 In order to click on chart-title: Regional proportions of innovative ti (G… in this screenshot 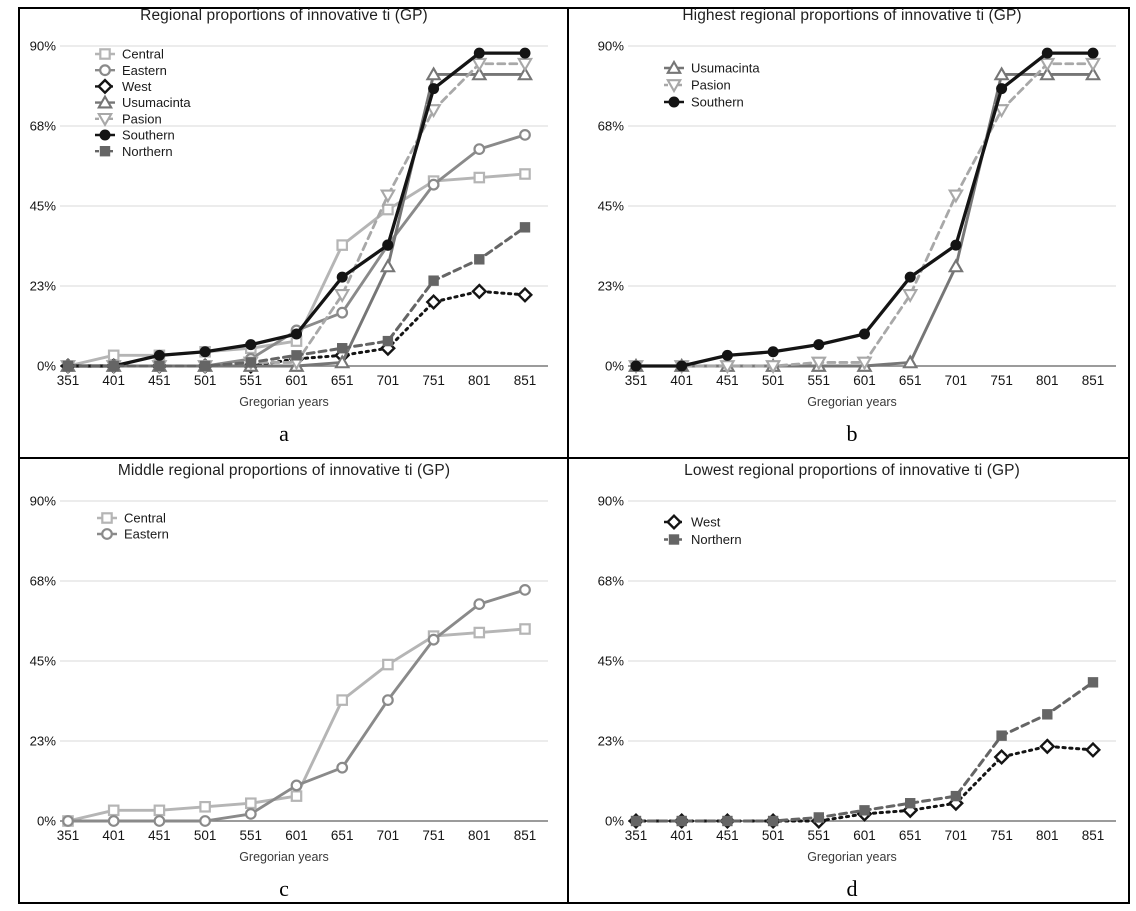, I will do `click(284, 15)`.